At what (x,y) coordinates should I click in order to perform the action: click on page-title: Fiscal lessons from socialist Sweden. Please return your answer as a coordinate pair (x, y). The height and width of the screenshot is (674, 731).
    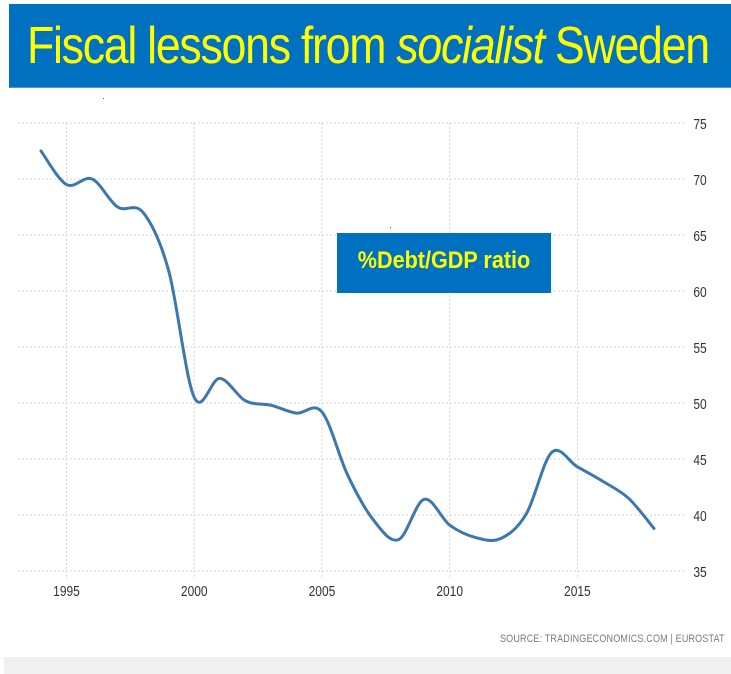
    Looking at the image, I should click on (368, 46).